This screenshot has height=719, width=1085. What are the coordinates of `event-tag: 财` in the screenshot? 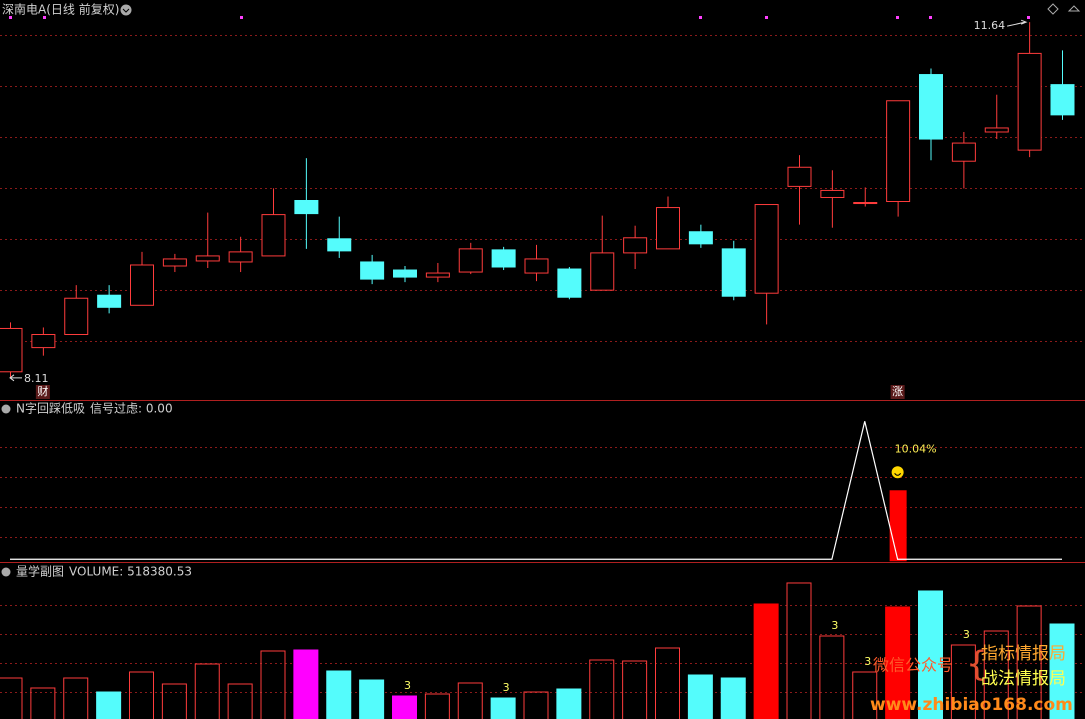 It's located at (42, 391).